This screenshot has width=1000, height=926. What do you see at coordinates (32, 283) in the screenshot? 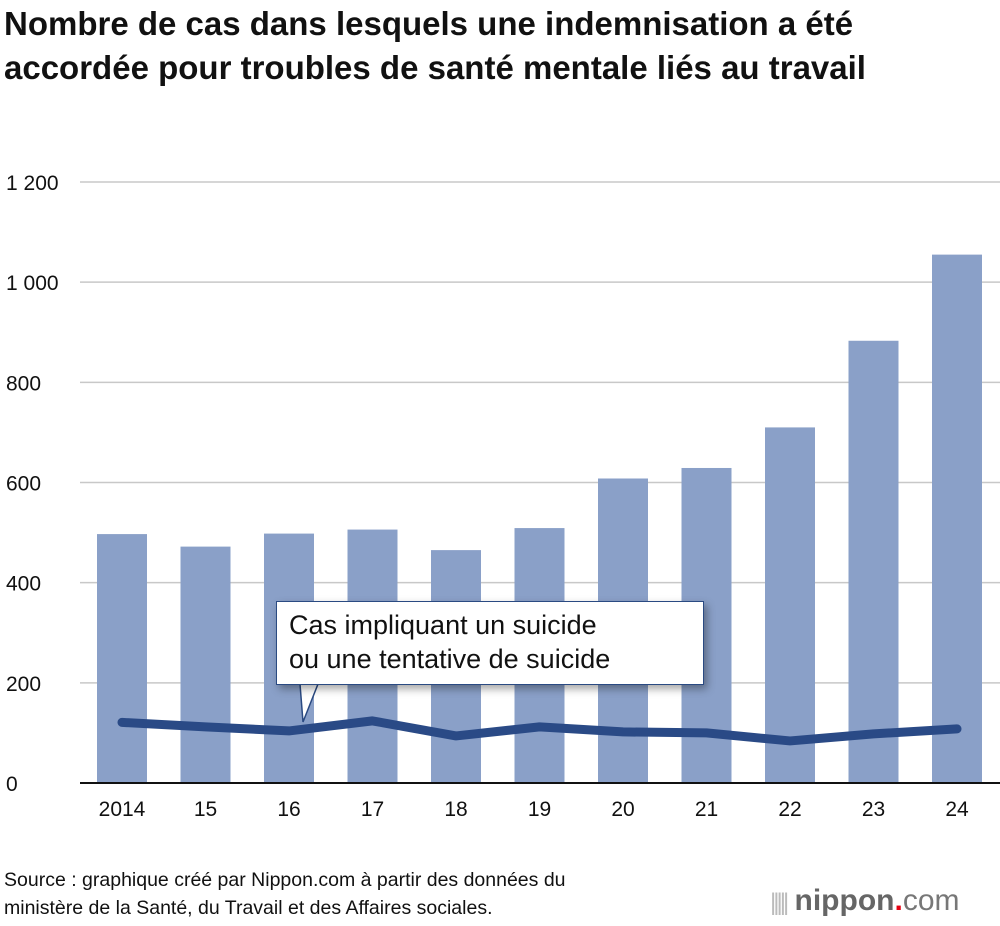
I see `y-tick-label: 1 000` at bounding box center [32, 283].